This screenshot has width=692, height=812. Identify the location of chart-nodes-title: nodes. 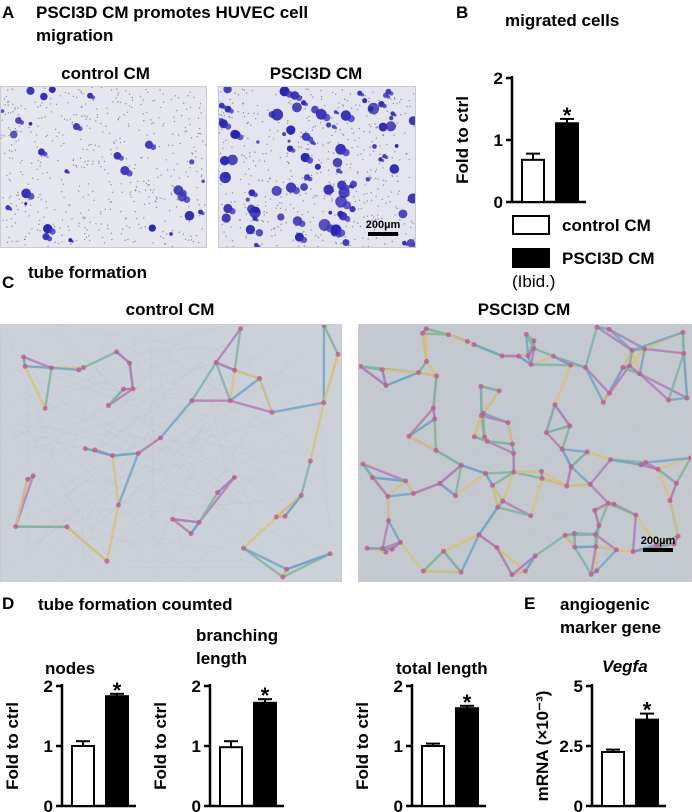
(70, 668).